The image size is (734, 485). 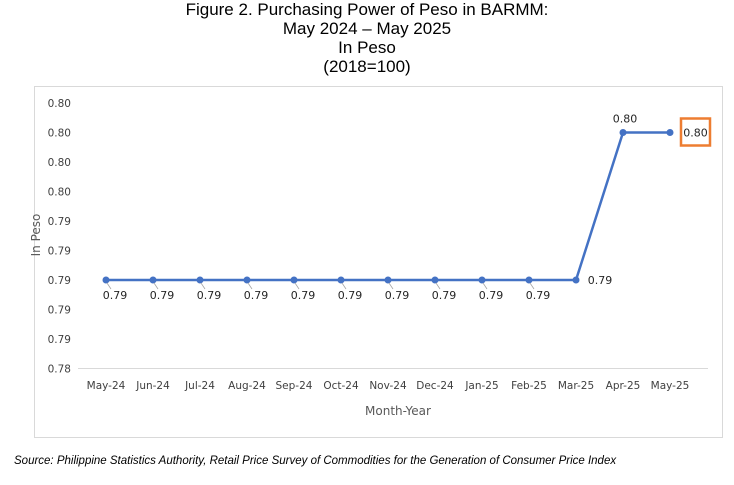 What do you see at coordinates (398, 411) in the screenshot?
I see `x-axis-title: Month-Year` at bounding box center [398, 411].